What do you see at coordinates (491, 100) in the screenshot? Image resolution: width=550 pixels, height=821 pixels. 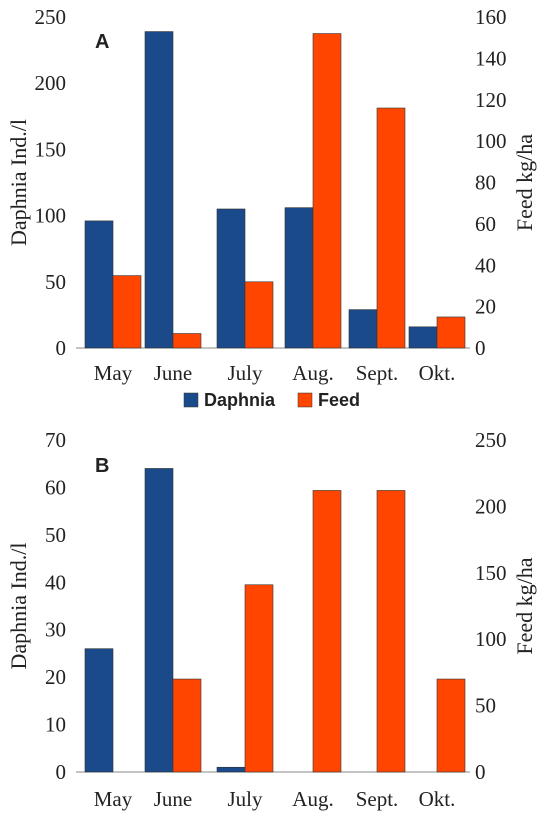 I see `y-right-tick-label: 120` at bounding box center [491, 100].